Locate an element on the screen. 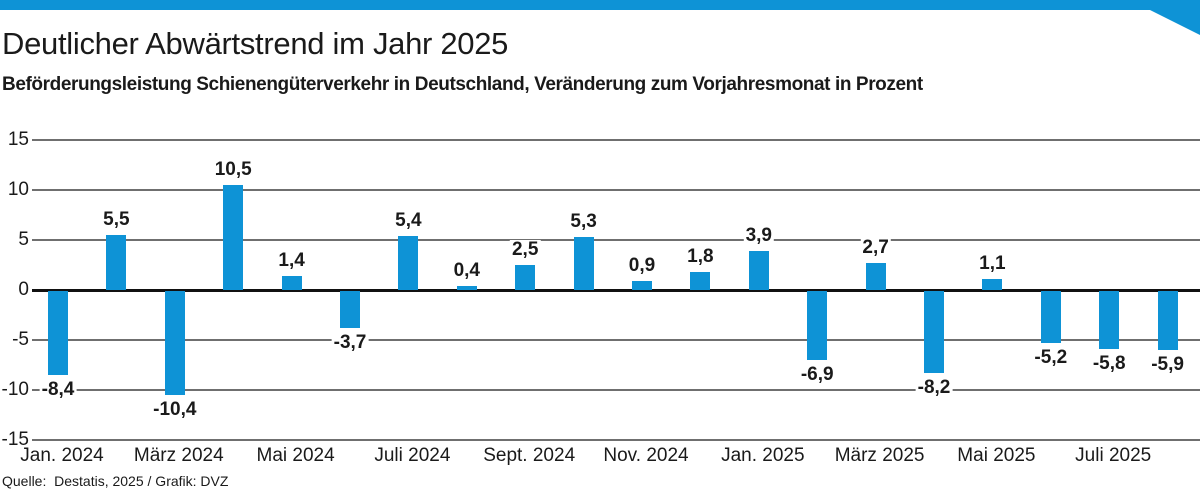  ribbon-corner-fold-icon is located at coordinates (600, 17).